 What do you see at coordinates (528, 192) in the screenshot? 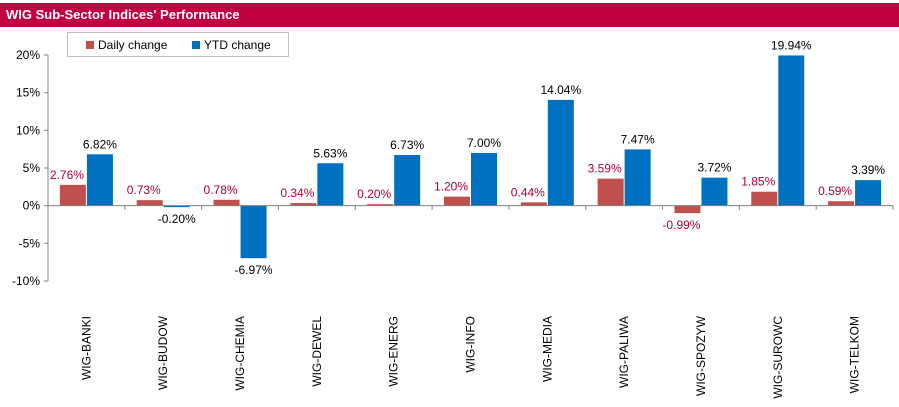
I see `daily-data-label: 0.44%` at bounding box center [528, 192].